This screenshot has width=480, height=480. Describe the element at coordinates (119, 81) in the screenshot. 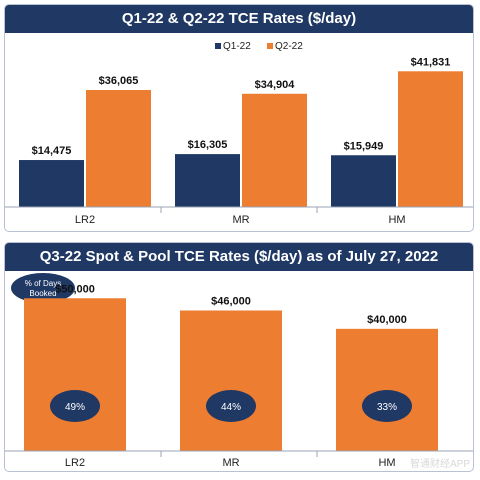

I see `data-label-lr2-q2-22: $36,065` at that location.